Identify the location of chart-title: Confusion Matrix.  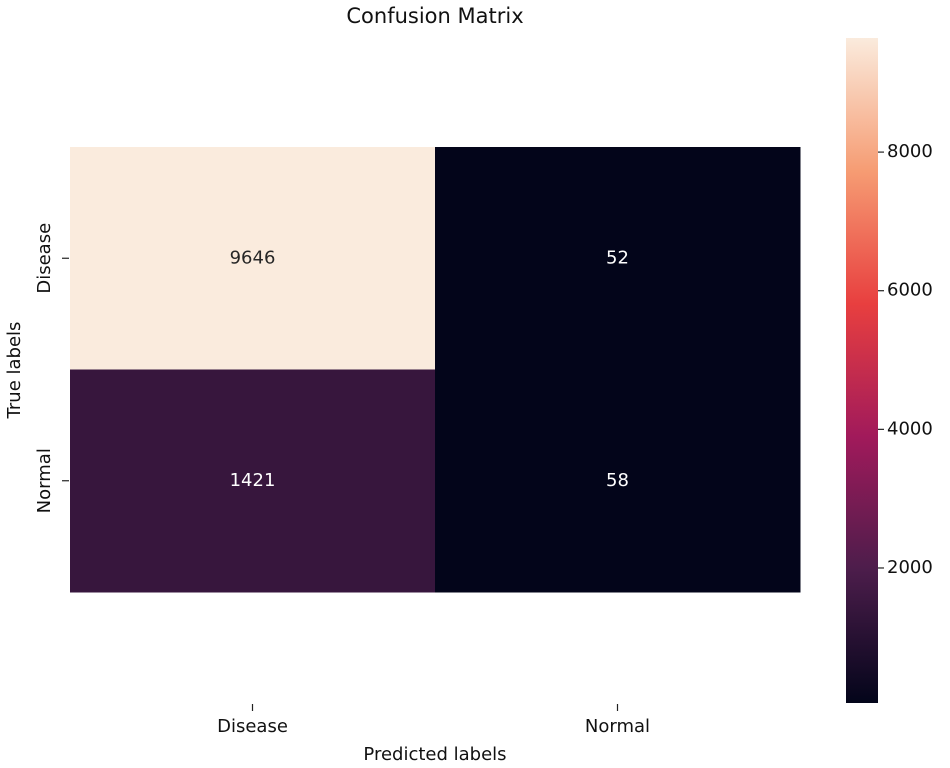
(434, 16).